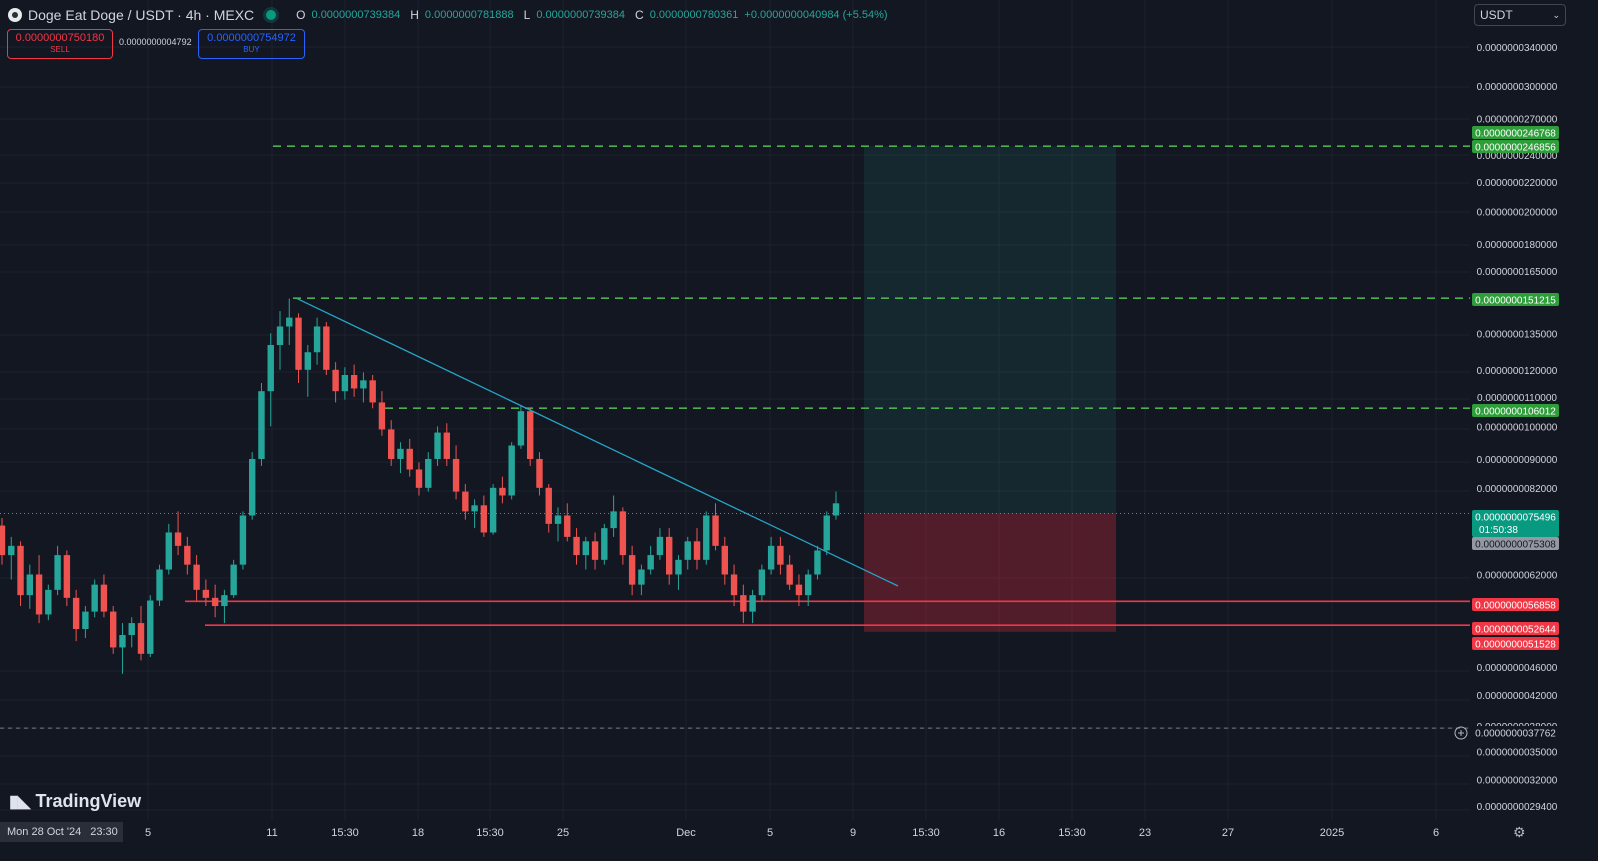 This screenshot has width=1598, height=861. I want to click on price-badge-label: 0.0000000056858, so click(1515, 606).